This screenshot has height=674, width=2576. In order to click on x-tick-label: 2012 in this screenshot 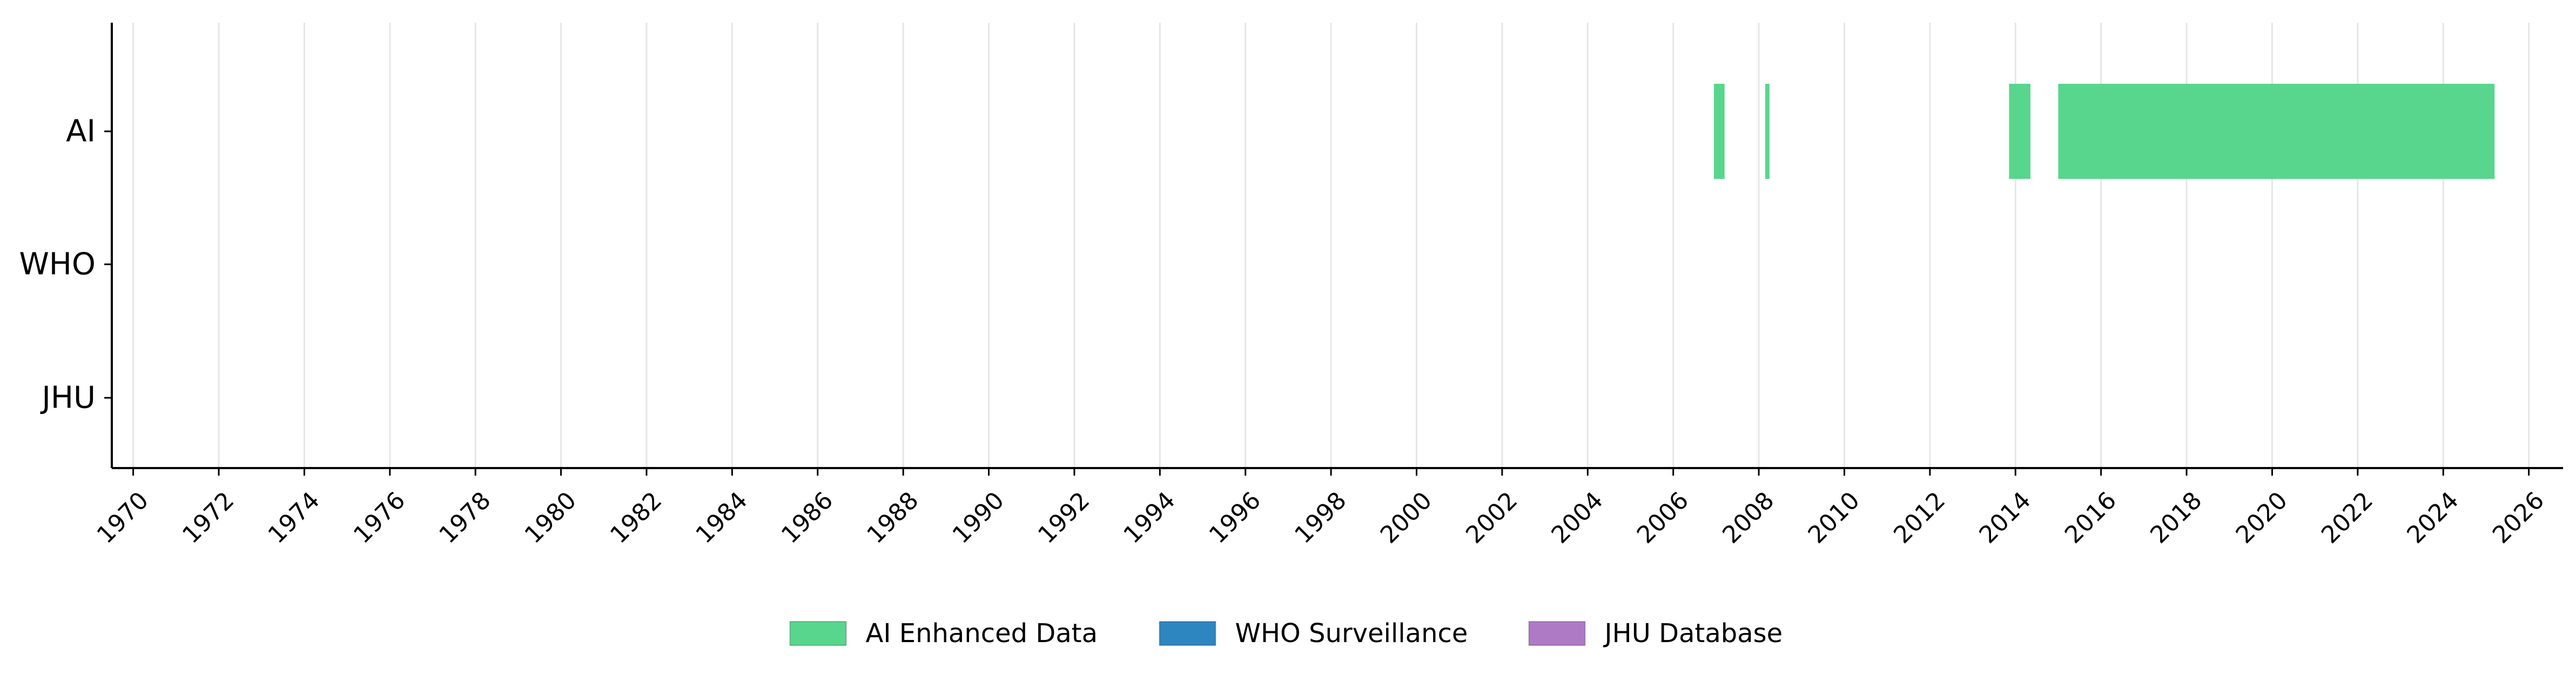, I will do `click(1919, 517)`.